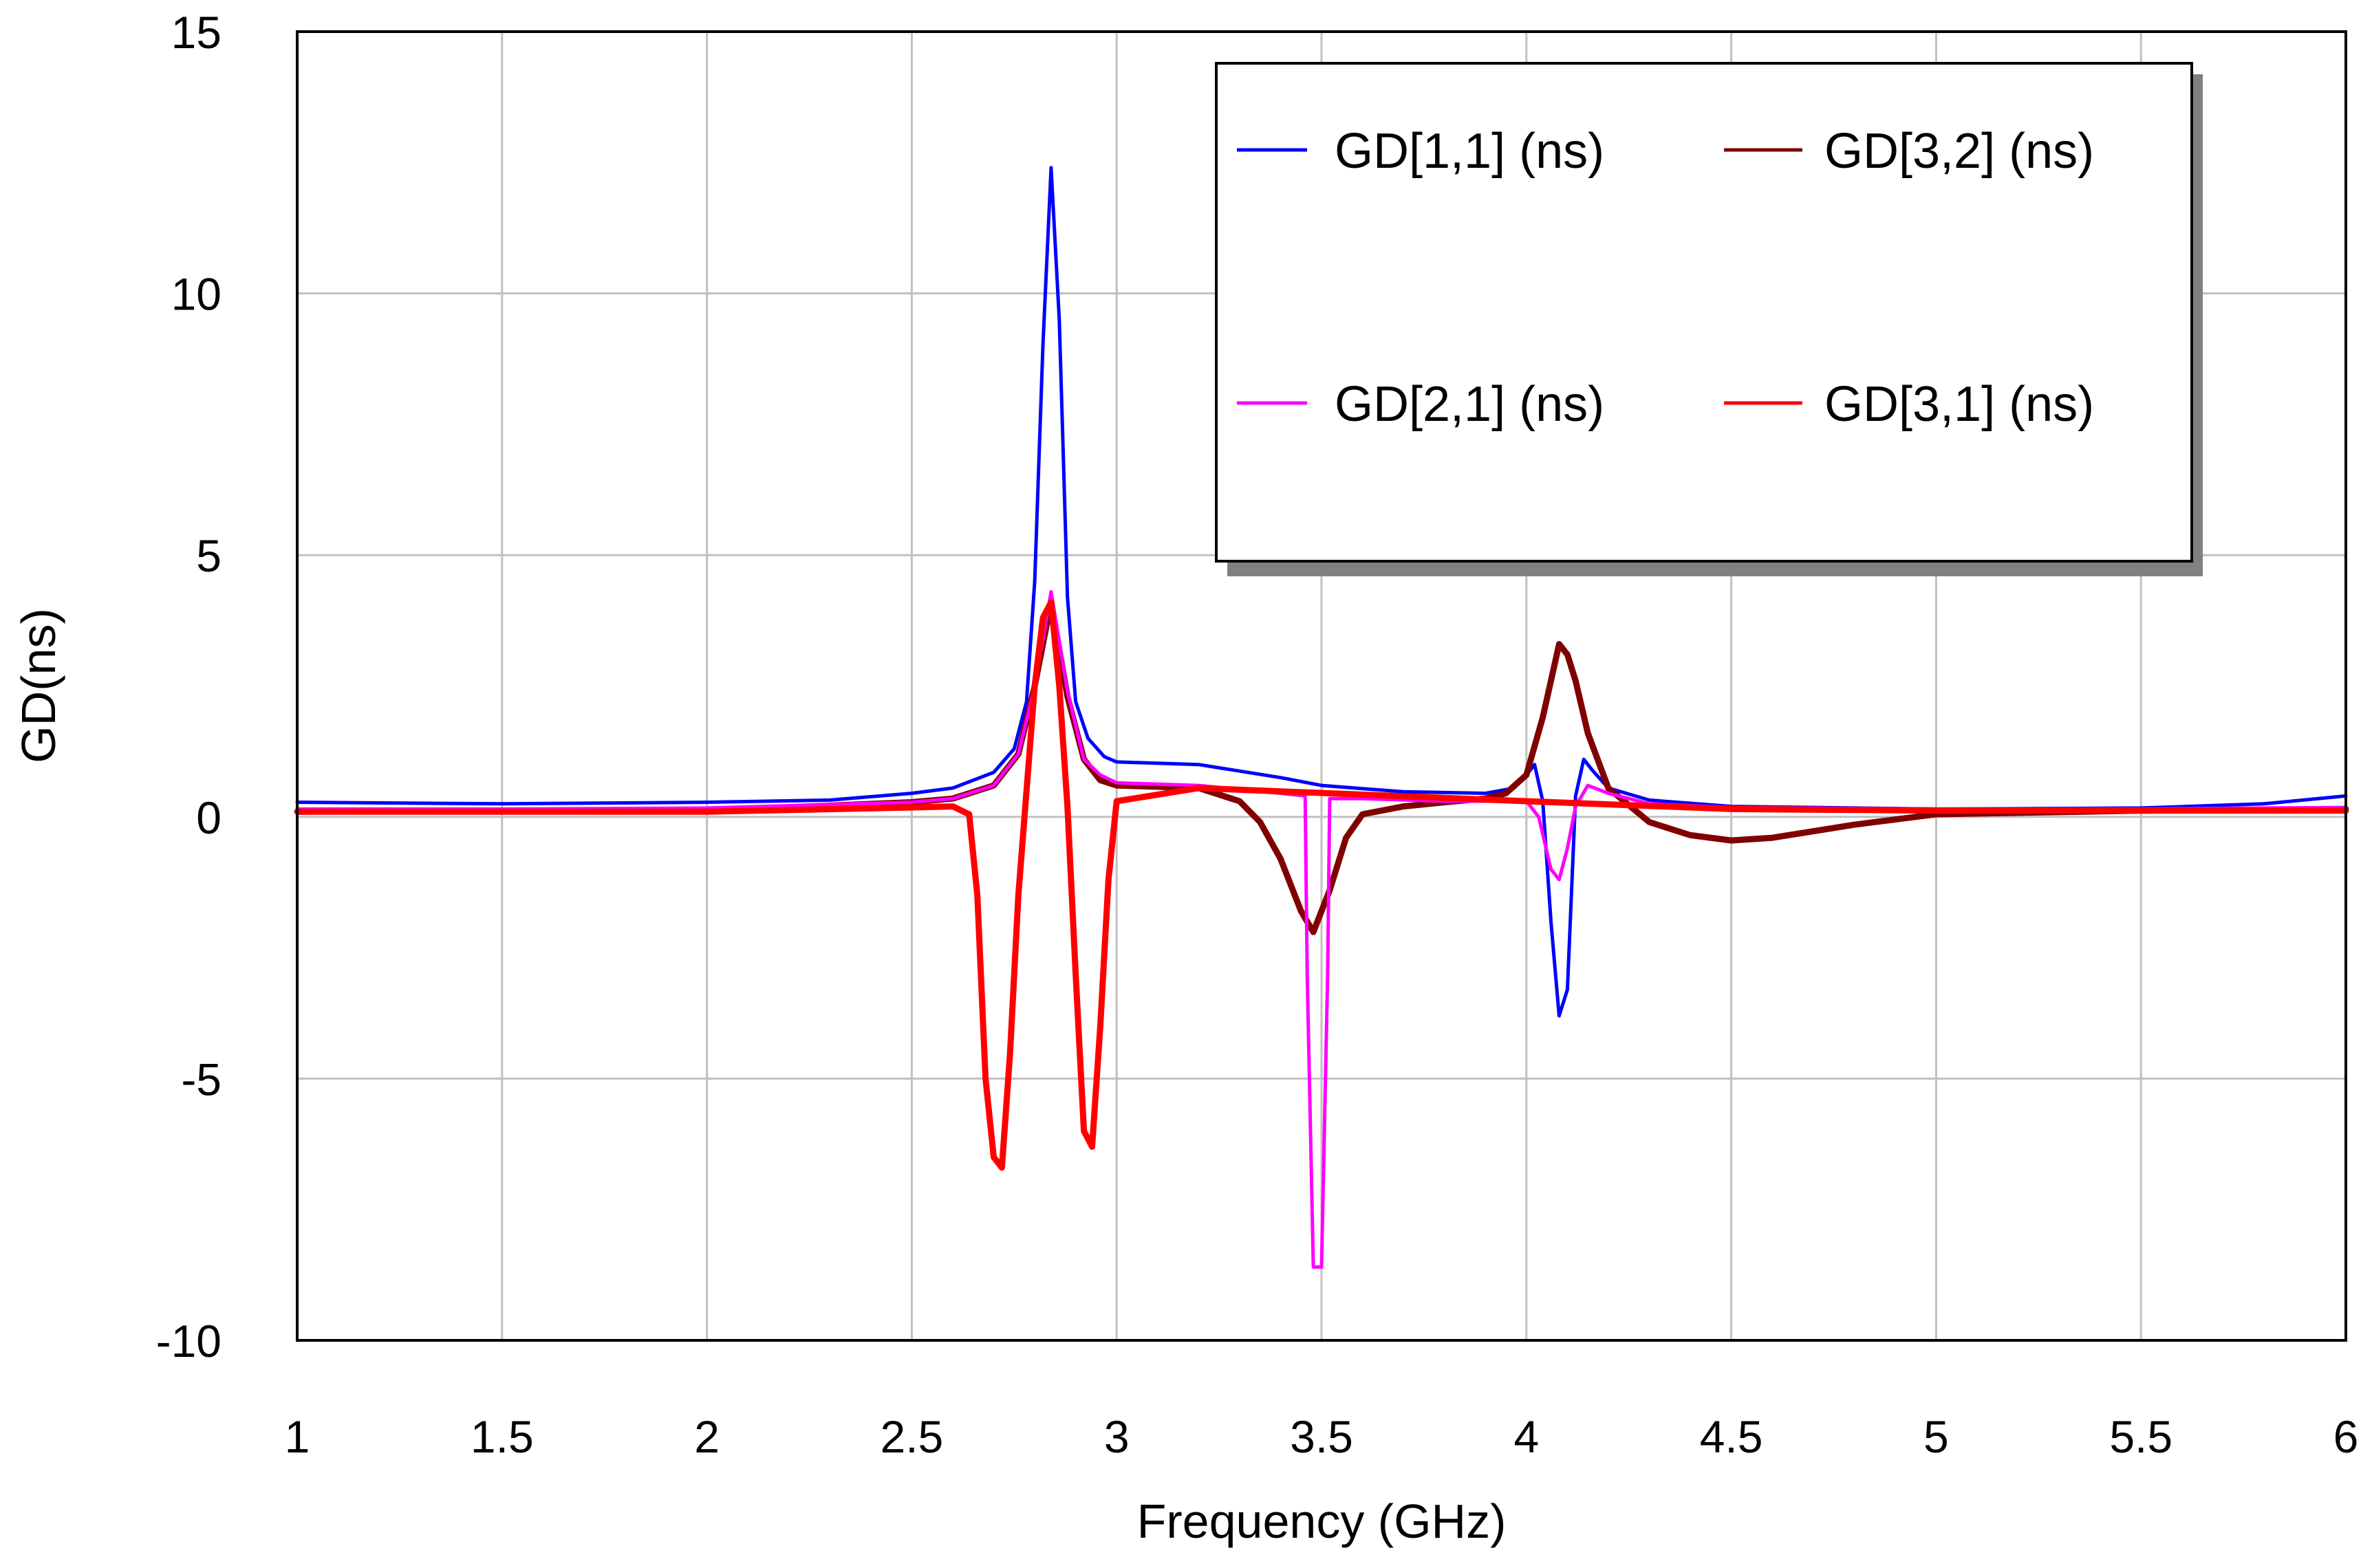 This screenshot has width=2372, height=1568. I want to click on y-tick-label: 10, so click(196, 294).